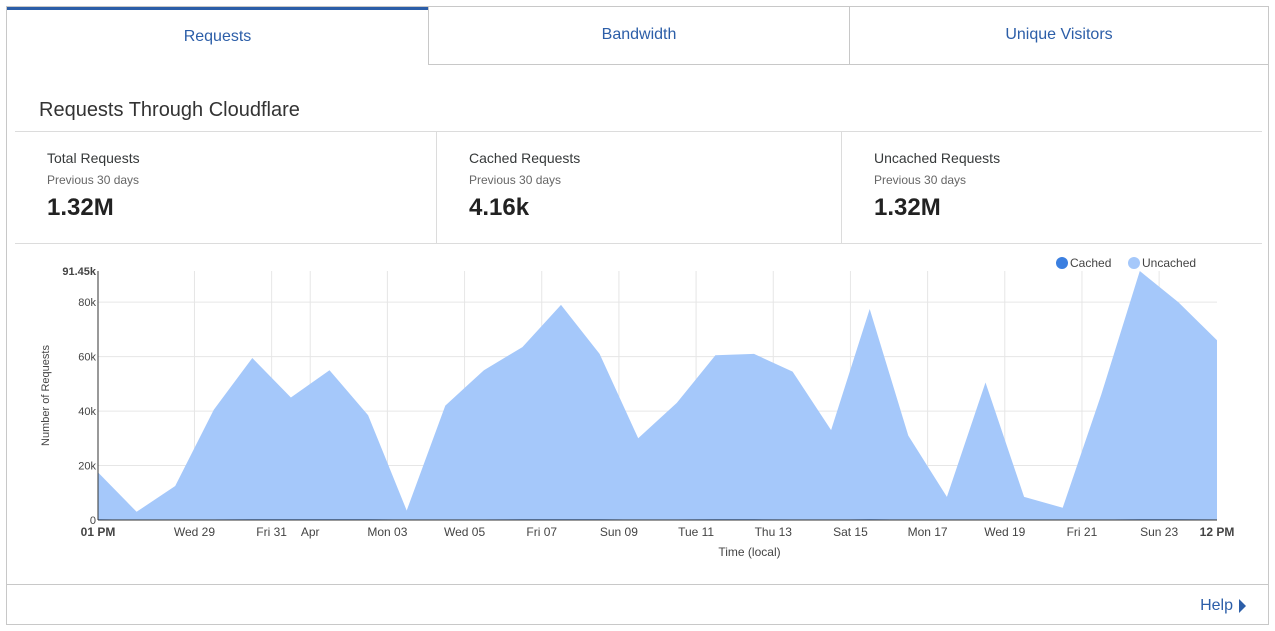 The height and width of the screenshot is (631, 1275). What do you see at coordinates (464, 532) in the screenshot?
I see `x-tick-label: Wed 05` at bounding box center [464, 532].